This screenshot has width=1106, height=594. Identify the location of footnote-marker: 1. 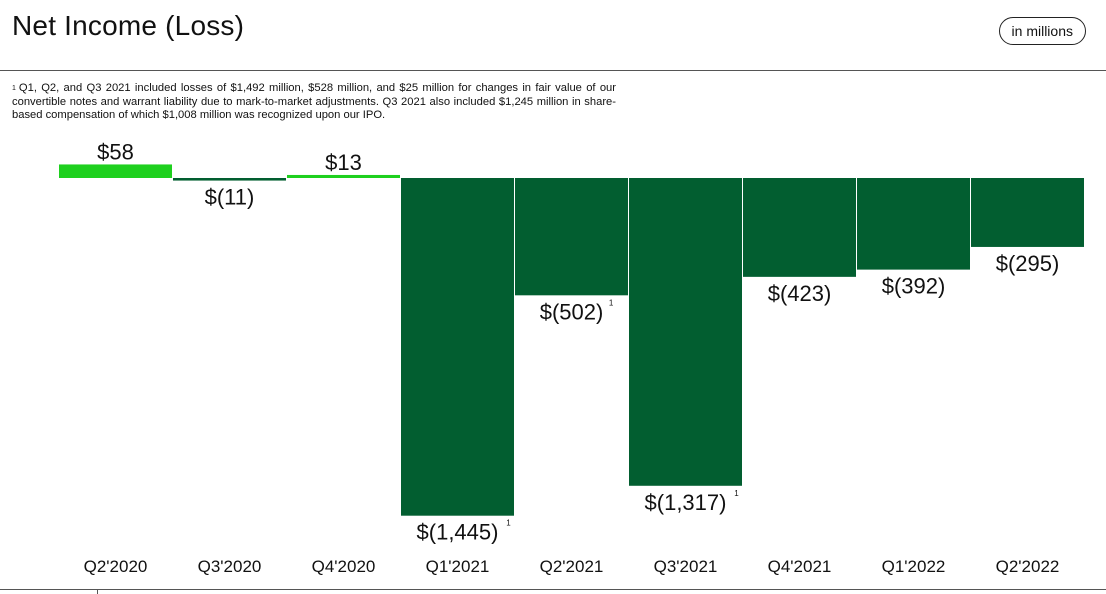
(14, 88).